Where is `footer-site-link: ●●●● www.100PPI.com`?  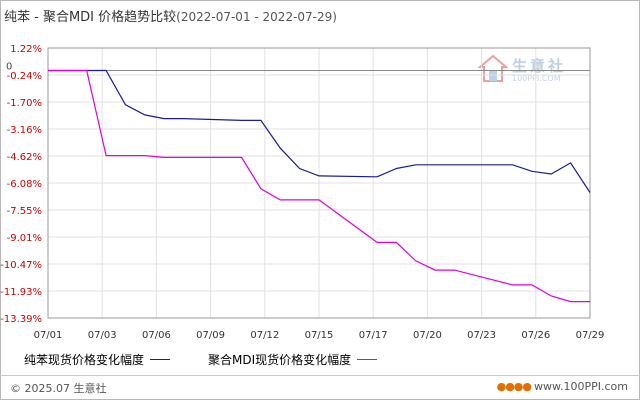 footer-site-link: ●●●● www.100PPI.com is located at coordinates (562, 386).